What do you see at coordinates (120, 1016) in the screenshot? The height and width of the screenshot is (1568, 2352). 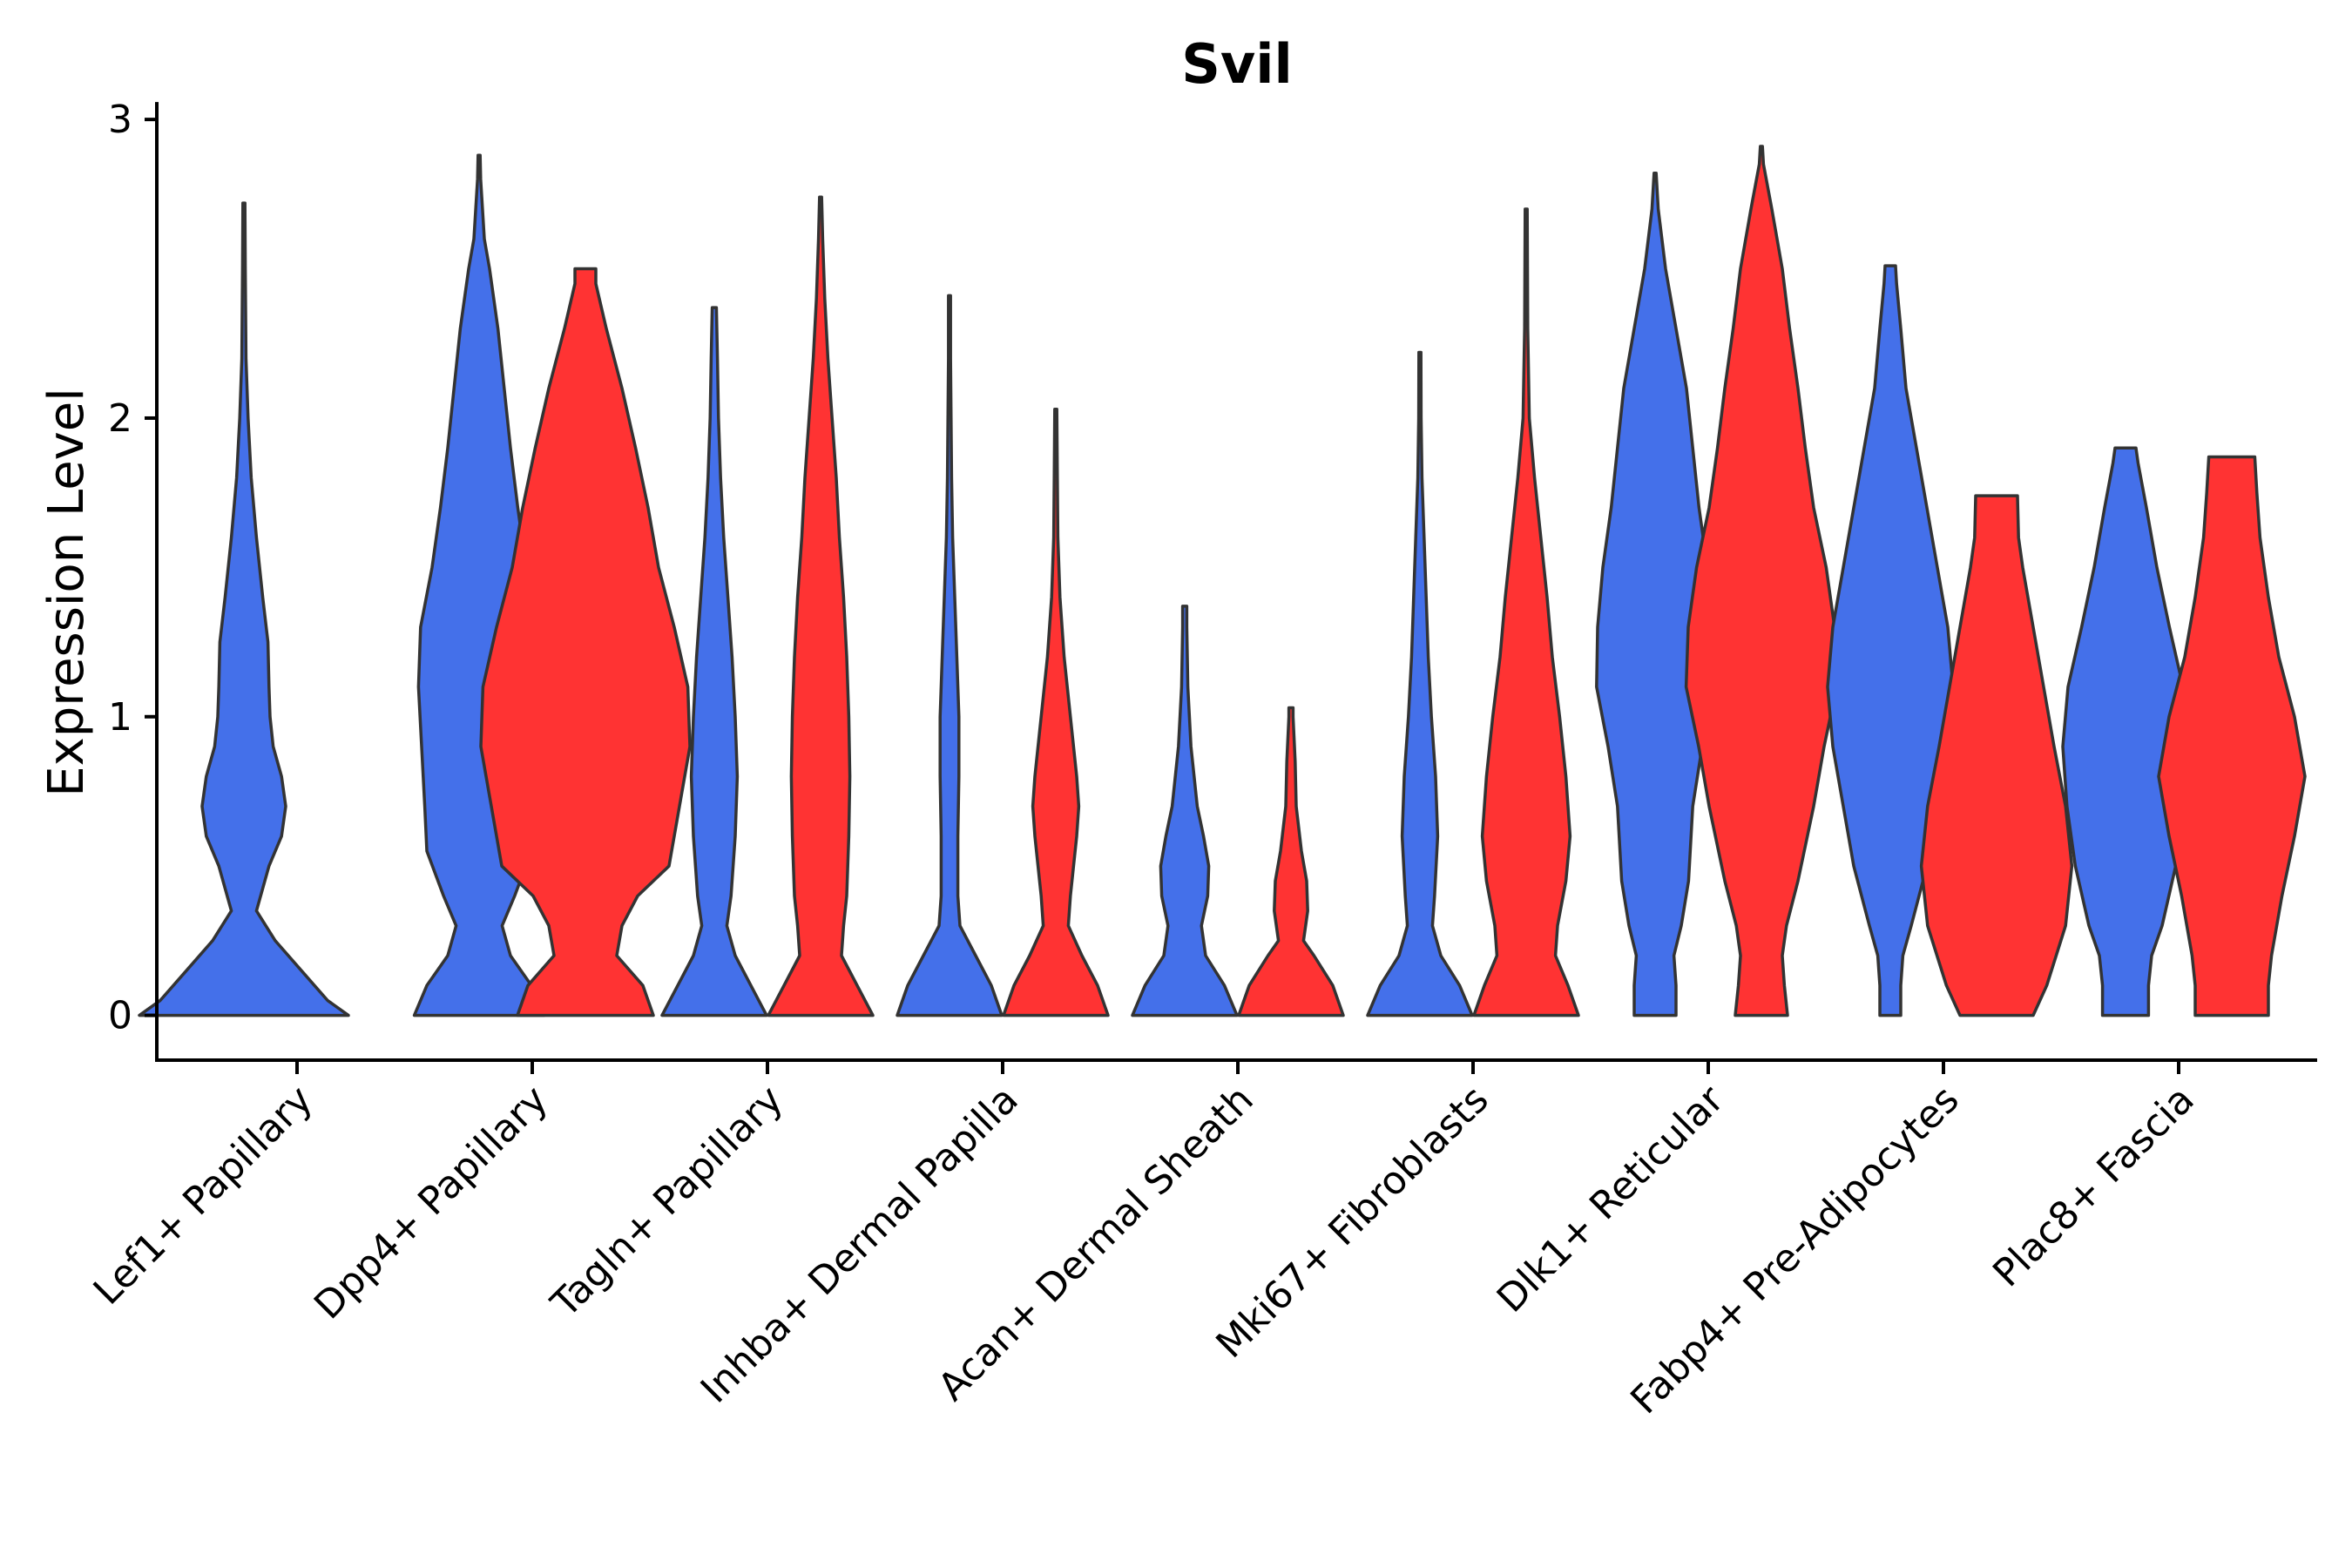 I see `y-tick-label-0: 0` at bounding box center [120, 1016].